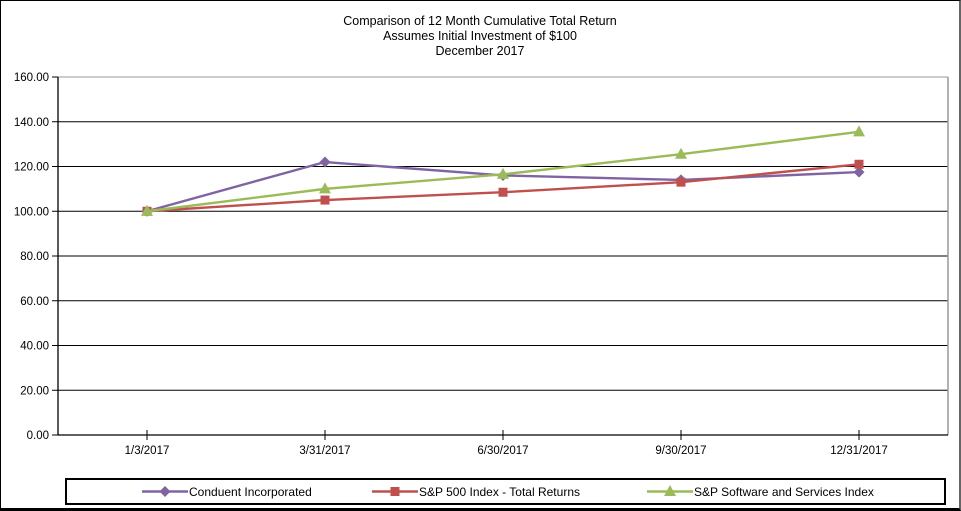 The width and height of the screenshot is (961, 511). Describe the element at coordinates (859, 451) in the screenshot. I see `x-axis-label: 12/31/2017` at that location.